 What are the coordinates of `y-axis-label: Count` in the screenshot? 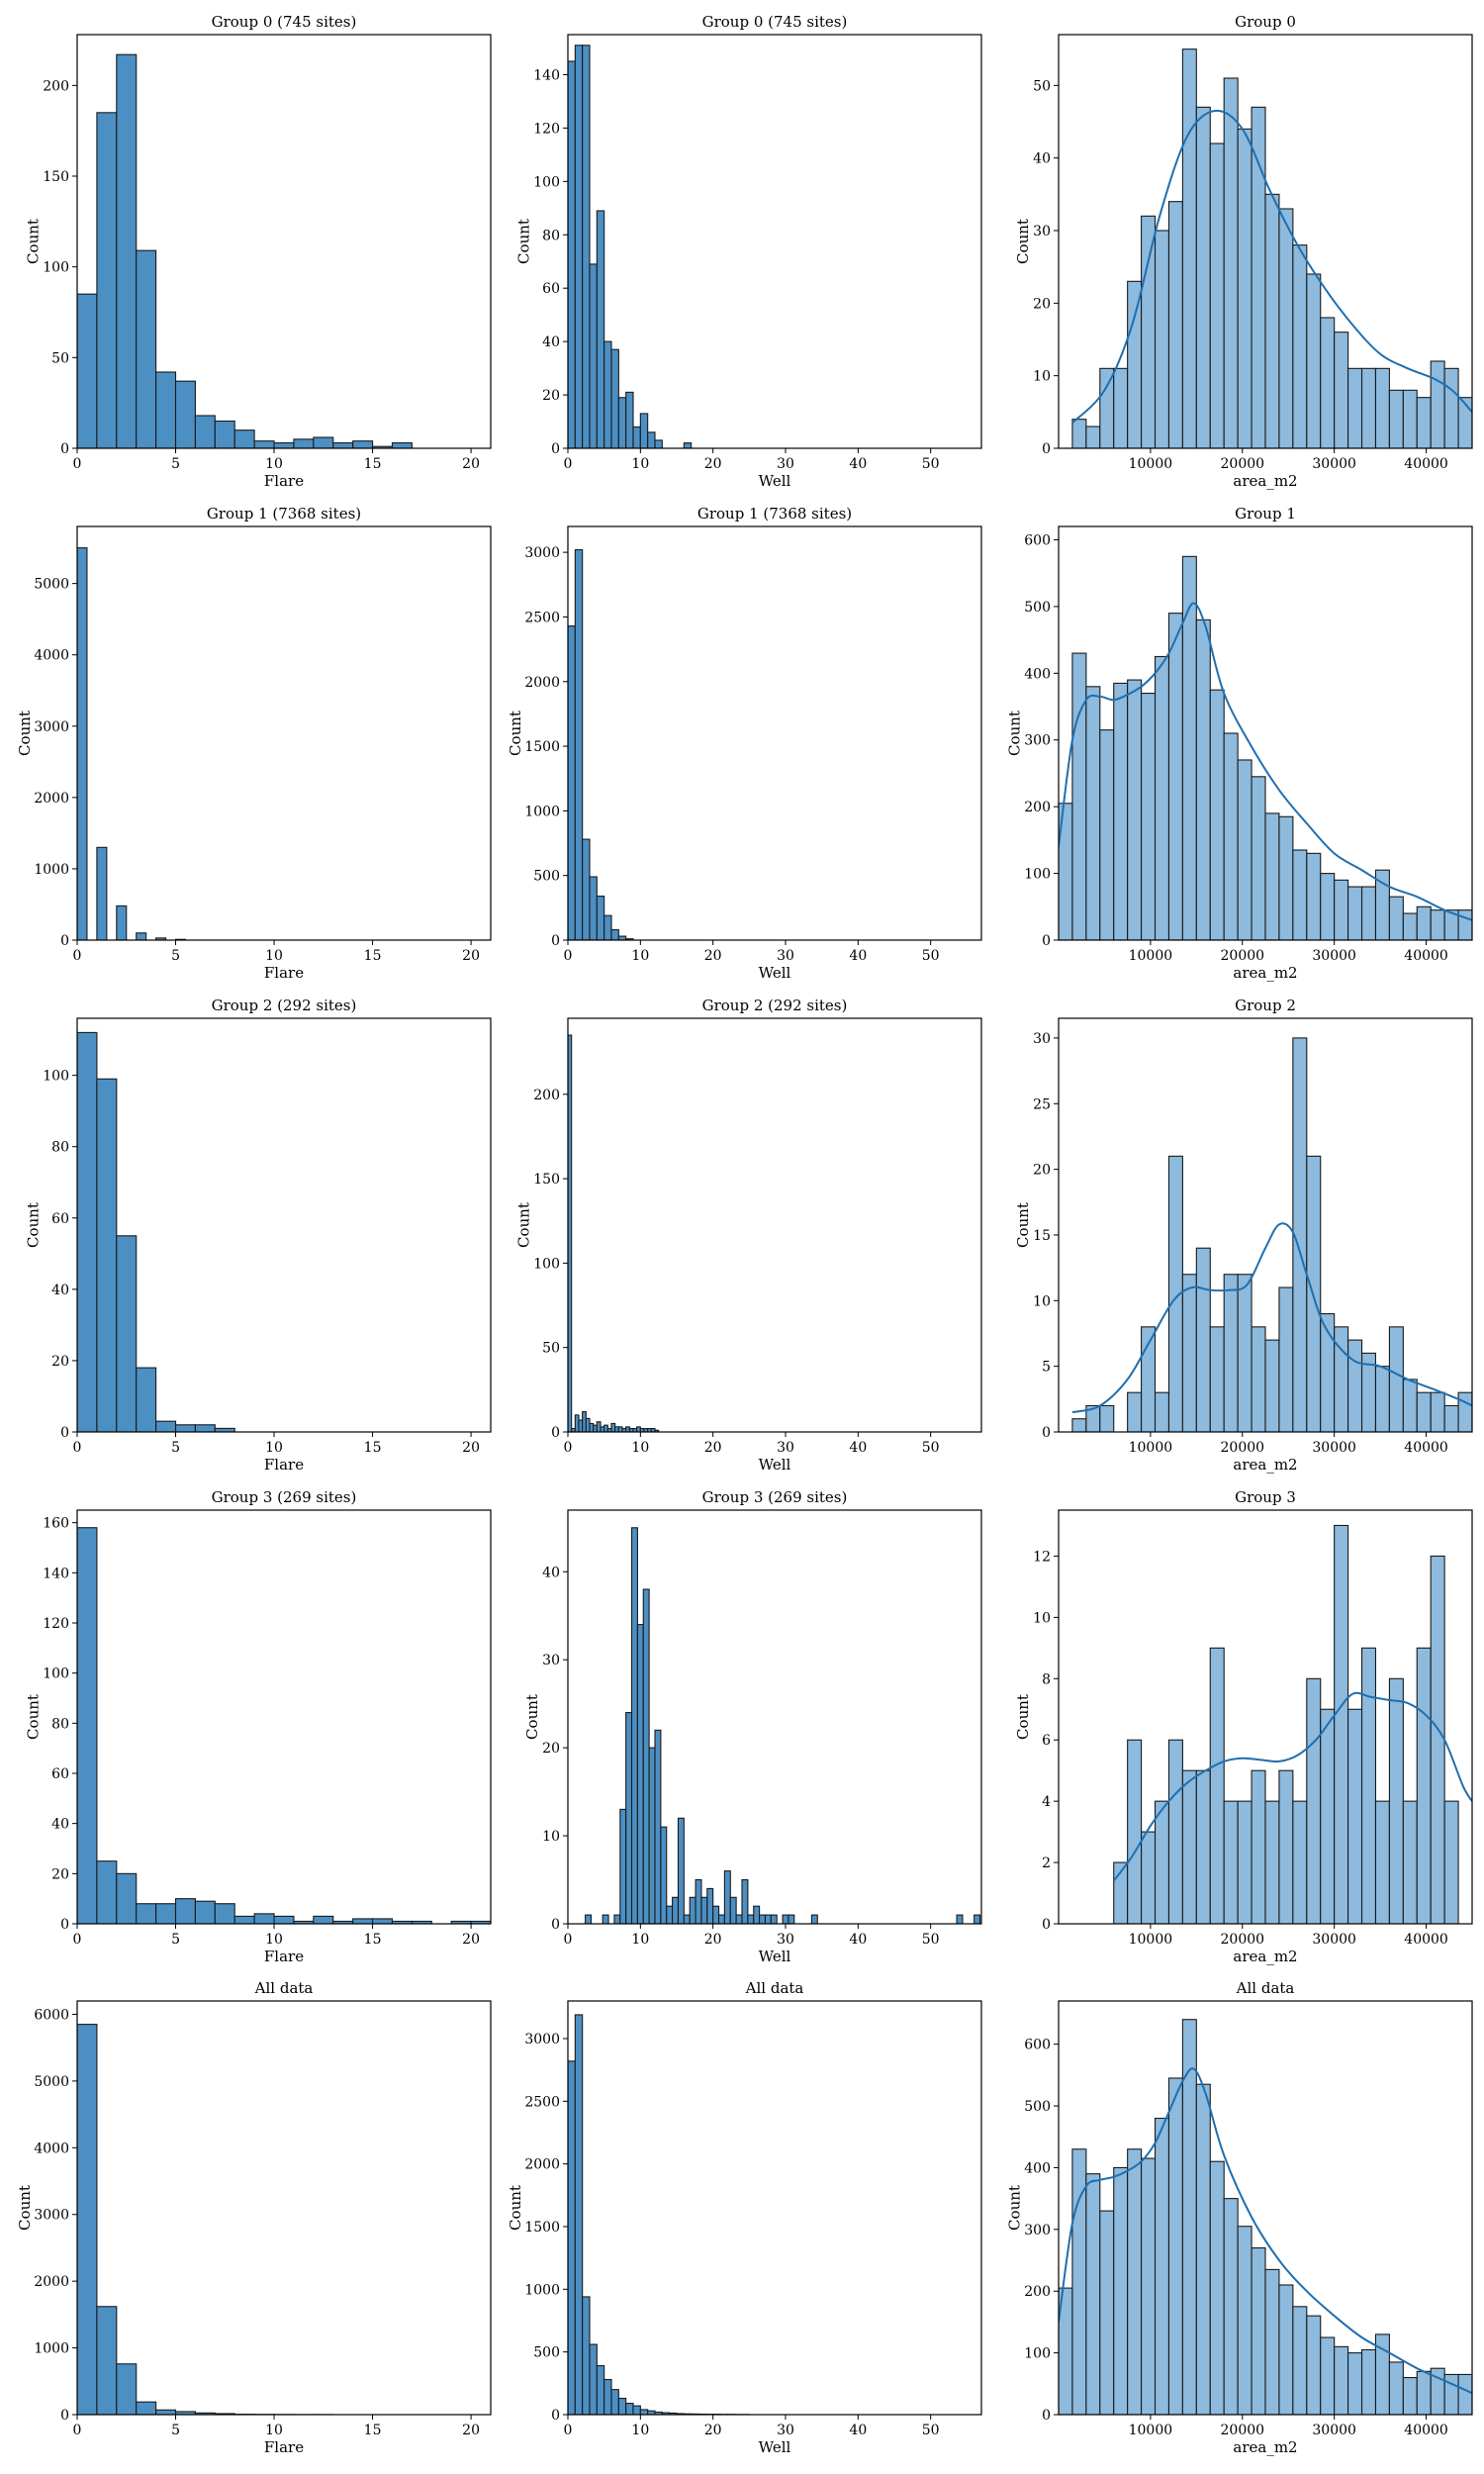 It's located at (1015, 734).